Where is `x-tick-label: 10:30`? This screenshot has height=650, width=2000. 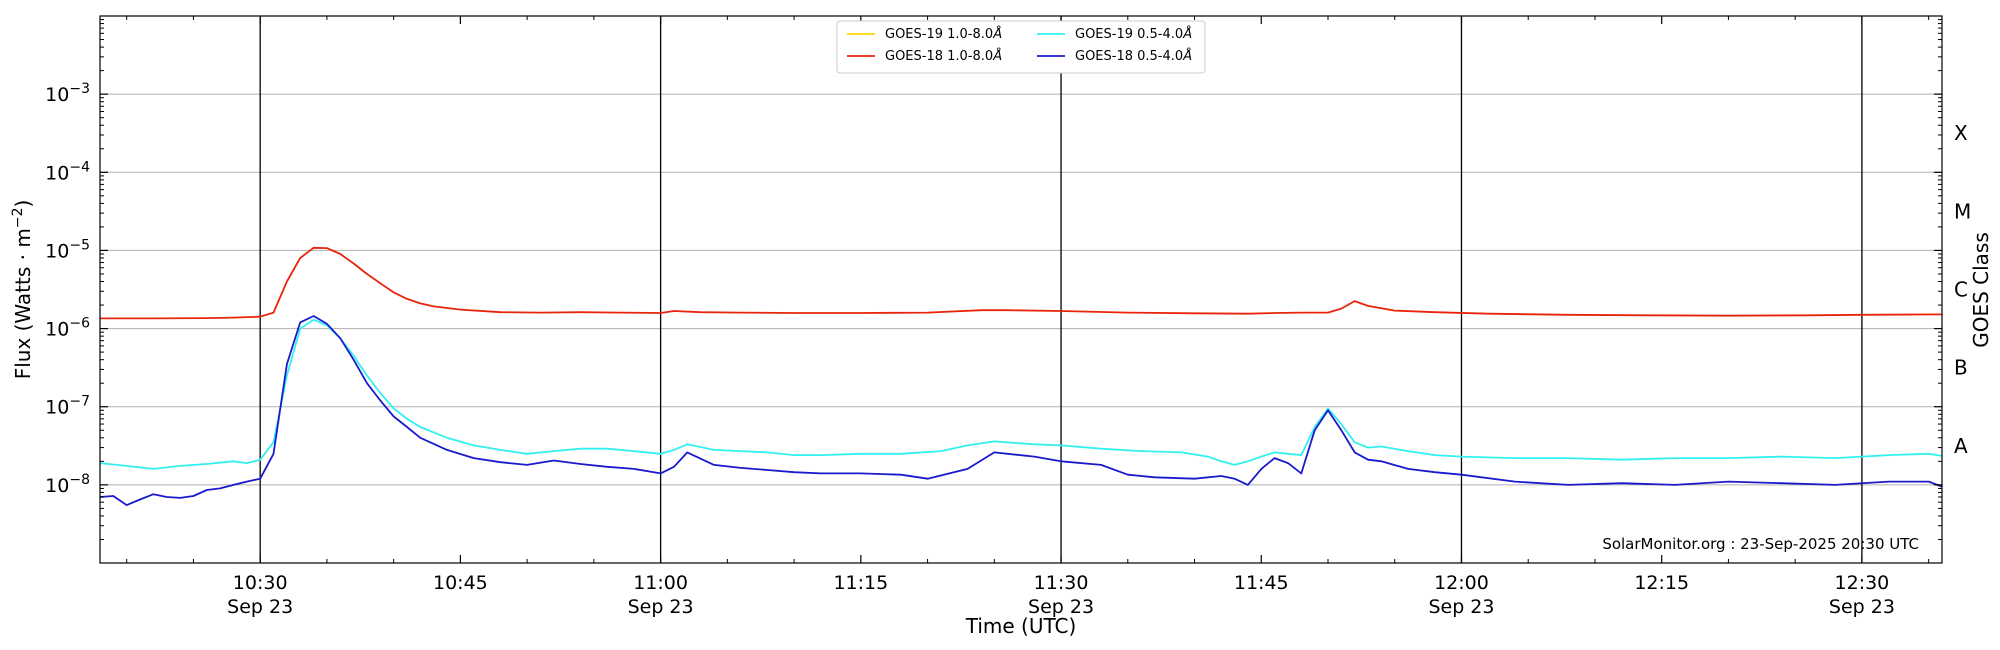 x-tick-label: 10:30 is located at coordinates (260, 583).